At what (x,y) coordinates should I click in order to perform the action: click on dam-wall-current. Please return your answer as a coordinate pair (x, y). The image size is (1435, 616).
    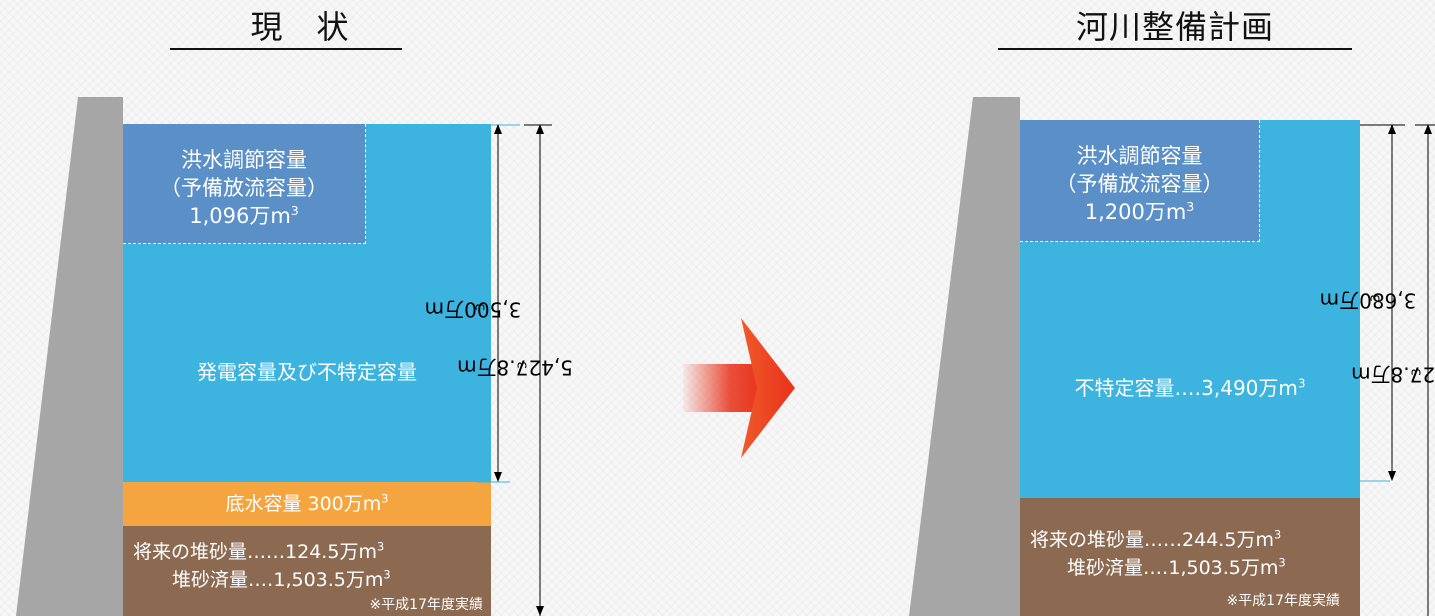
    Looking at the image, I should click on (69, 356).